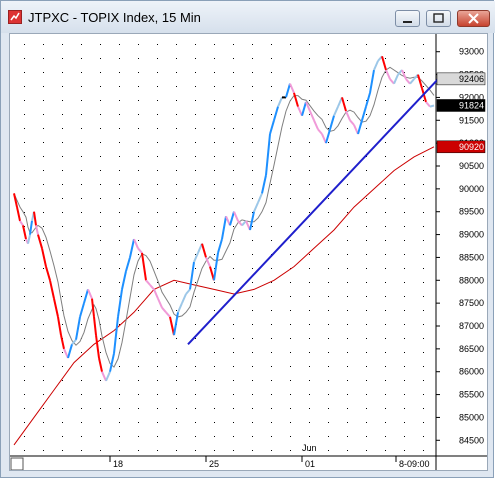 The height and width of the screenshot is (480, 496). I want to click on x-tick-label: 8-09:00, so click(414, 464).